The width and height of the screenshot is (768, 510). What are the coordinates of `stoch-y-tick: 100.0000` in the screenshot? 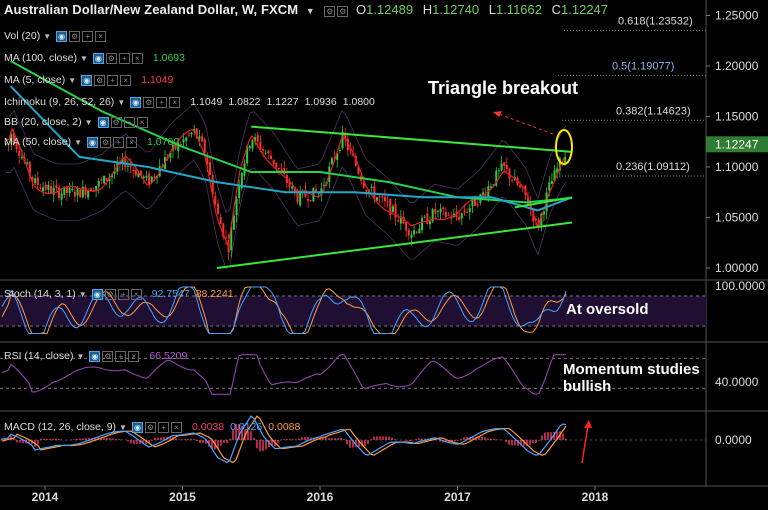 It's located at (740, 286).